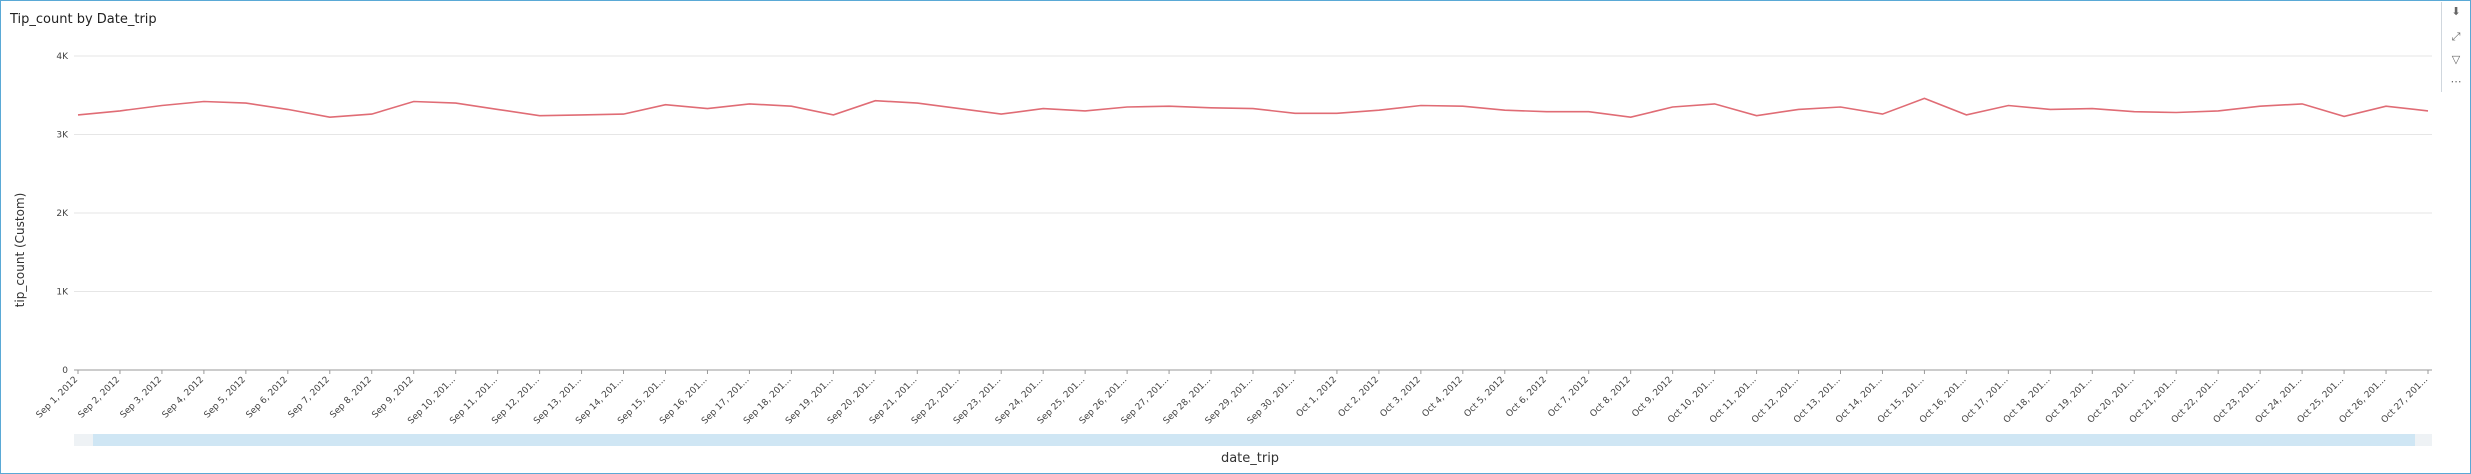  Describe the element at coordinates (99, 397) in the screenshot. I see `x-tick-label: Sep 2, 2012` at that location.